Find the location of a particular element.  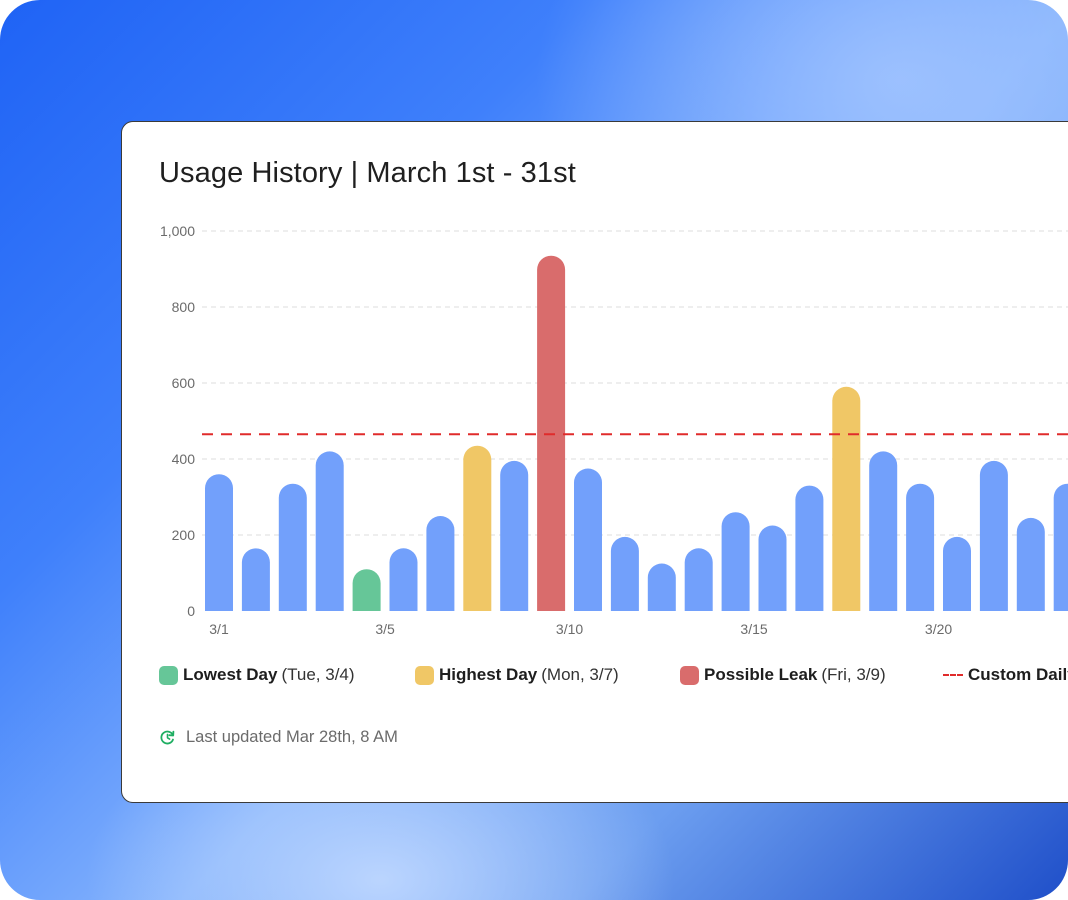

legend-lowest-label: Lowest Day is located at coordinates (230, 674).